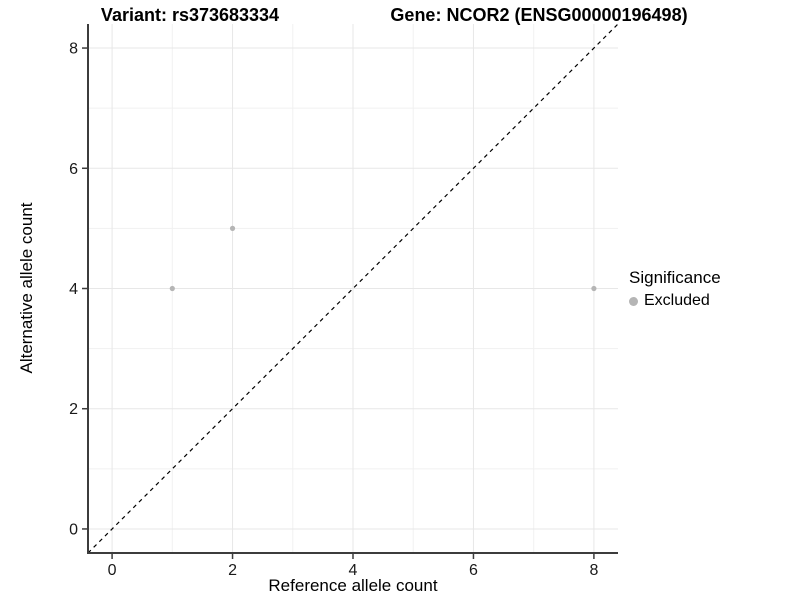  Describe the element at coordinates (73, 289) in the screenshot. I see `y-tick-label: 4` at that location.